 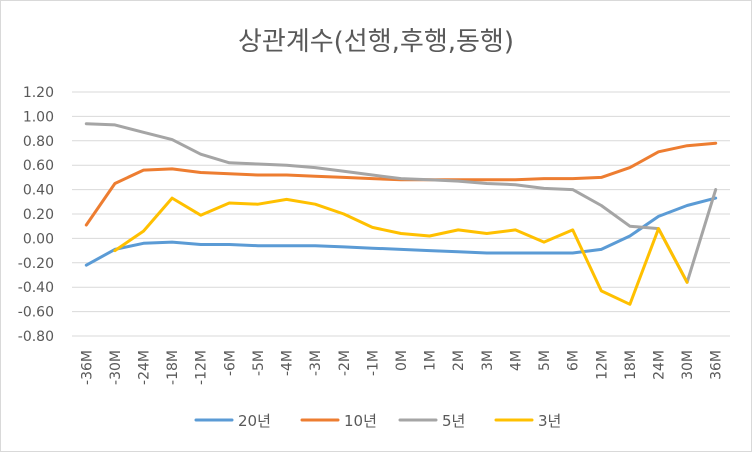 I want to click on x-tick-label: 36M, so click(x=717, y=365).